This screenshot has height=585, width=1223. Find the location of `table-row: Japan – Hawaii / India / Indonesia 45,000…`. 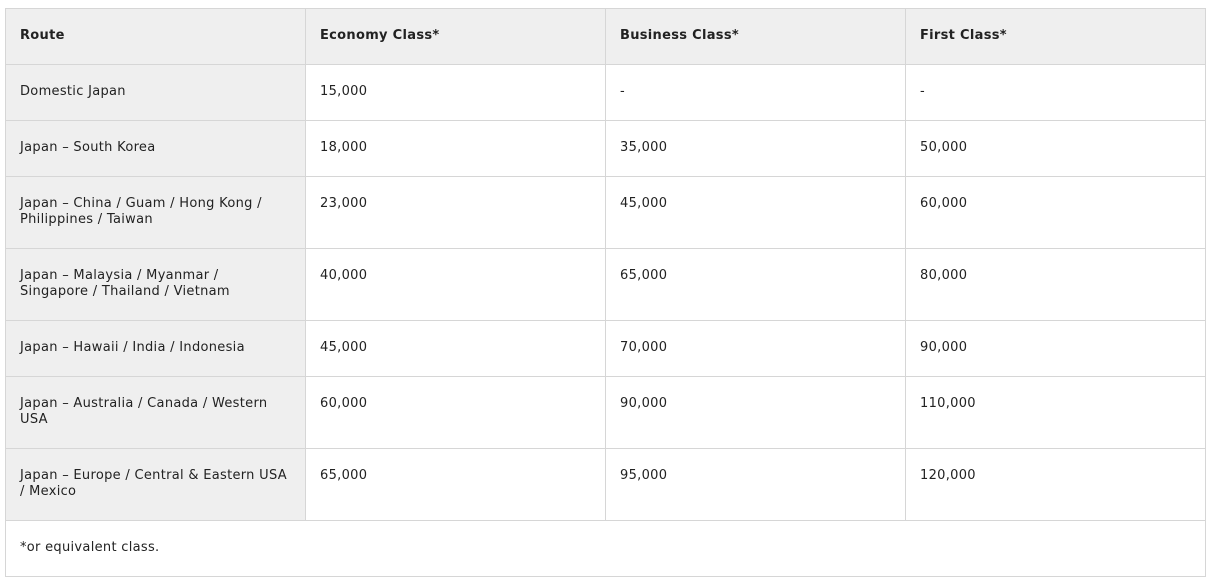

table-row: Japan – Hawaii / India / Indonesia 45,000… is located at coordinates (605, 348).